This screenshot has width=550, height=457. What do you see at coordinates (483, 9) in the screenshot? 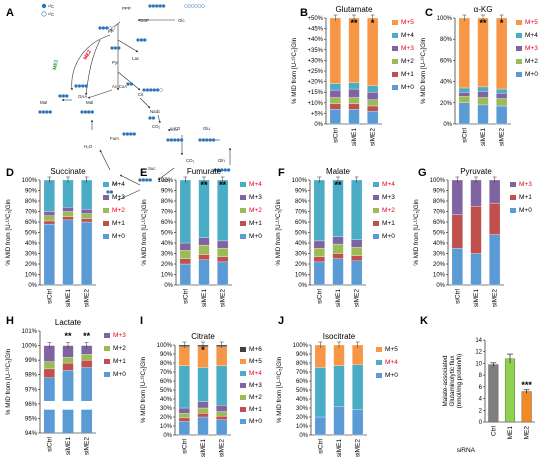
I see `chart-title: α-KG` at bounding box center [483, 9].